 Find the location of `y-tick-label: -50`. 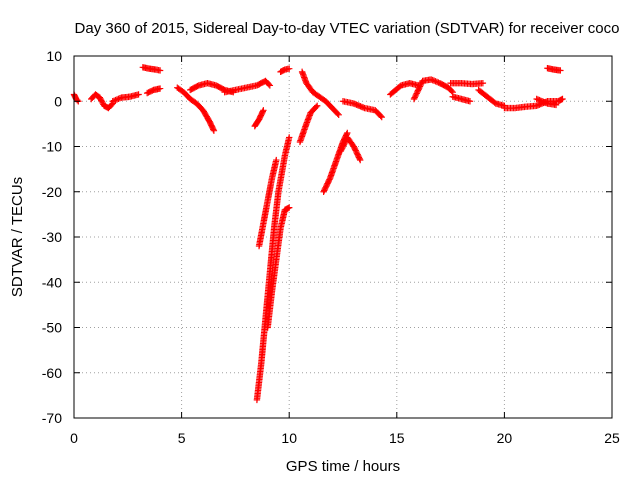

y-tick-label: -50 is located at coordinates (52, 328).